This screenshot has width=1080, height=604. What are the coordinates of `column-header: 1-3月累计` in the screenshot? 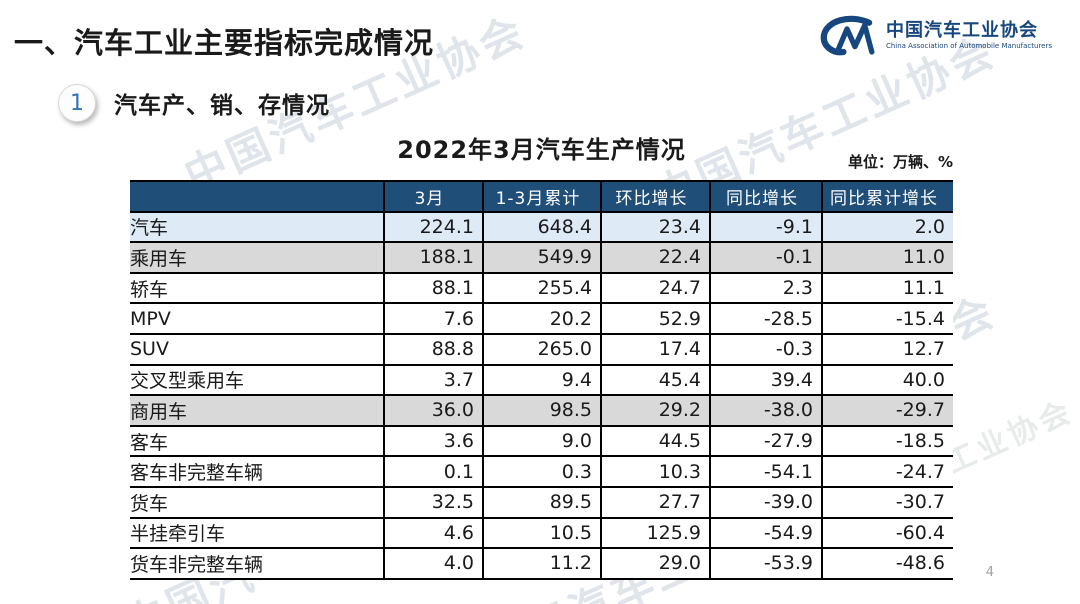 It's located at (542, 196).